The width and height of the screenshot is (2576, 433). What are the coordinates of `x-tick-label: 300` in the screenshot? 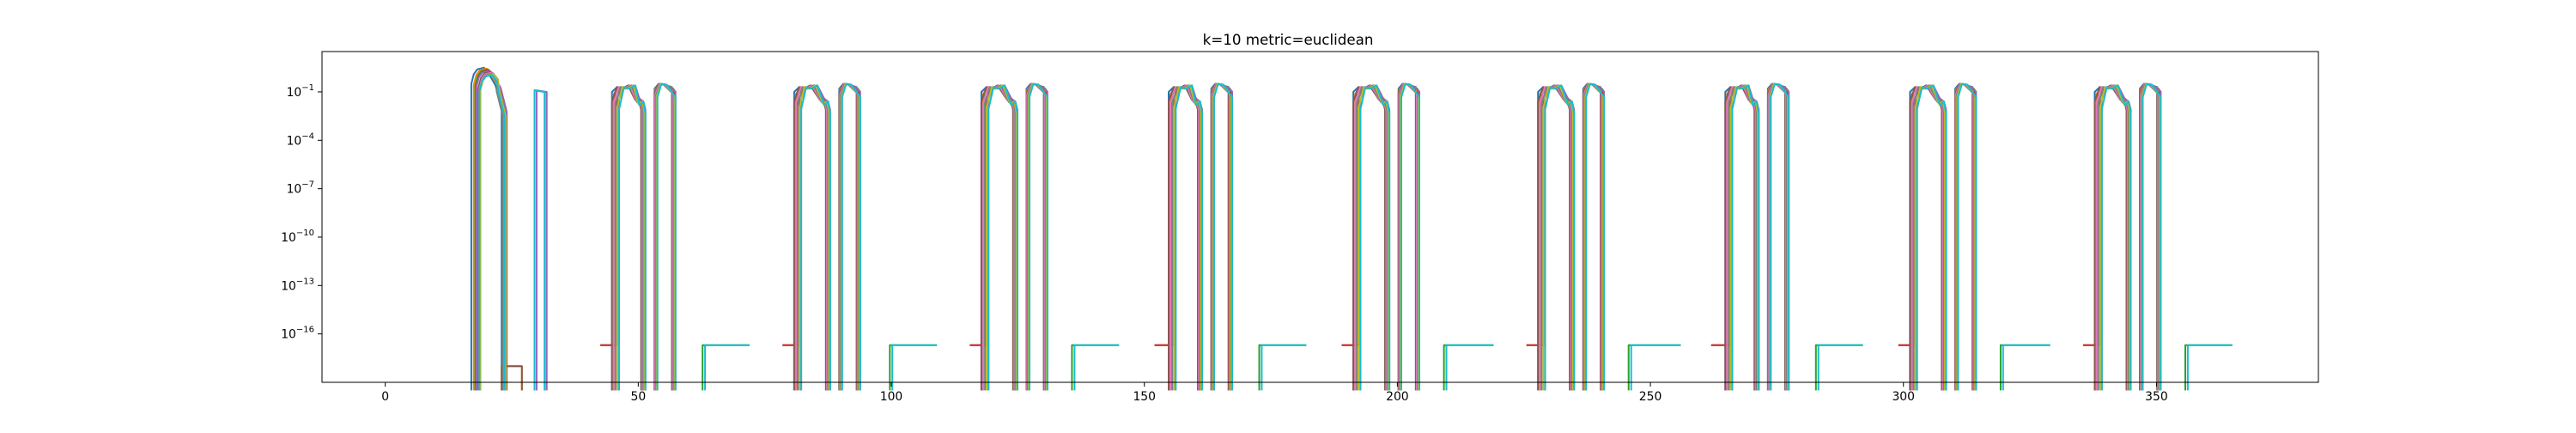 It's located at (1903, 397).